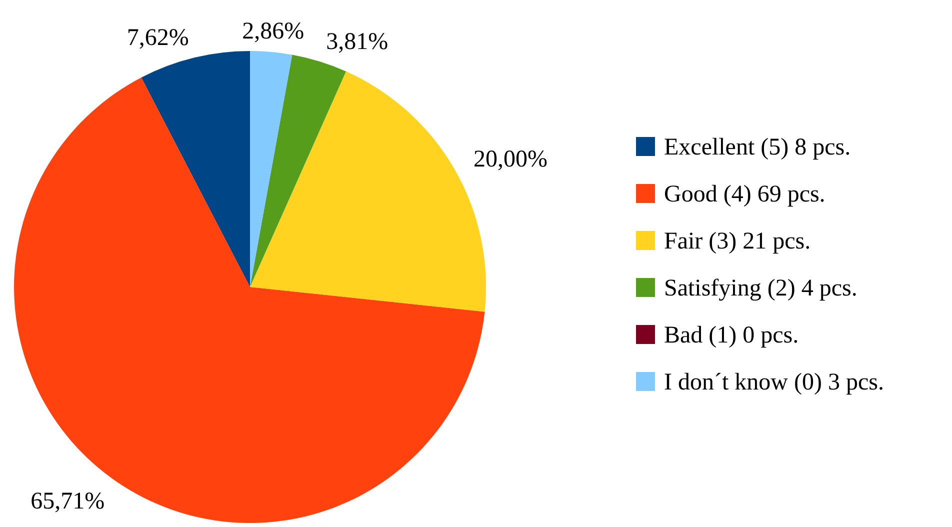  Describe the element at coordinates (357, 41) in the screenshot. I see `data-label: 3,81%` at that location.